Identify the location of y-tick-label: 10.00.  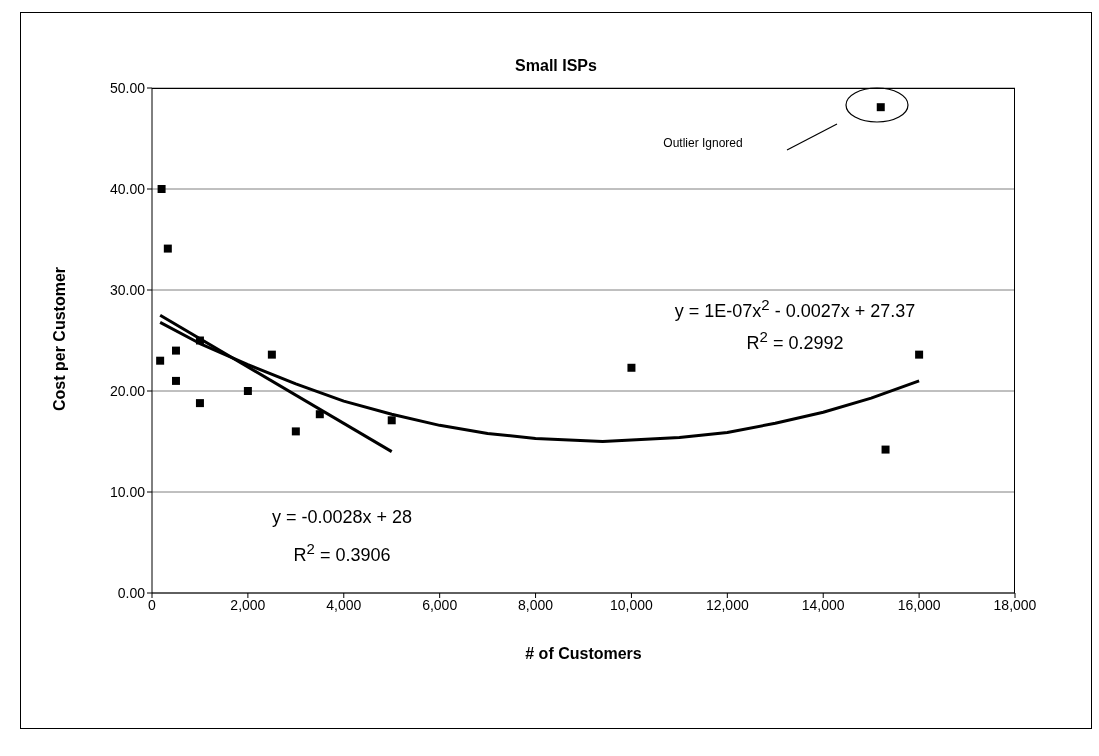
(127, 491).